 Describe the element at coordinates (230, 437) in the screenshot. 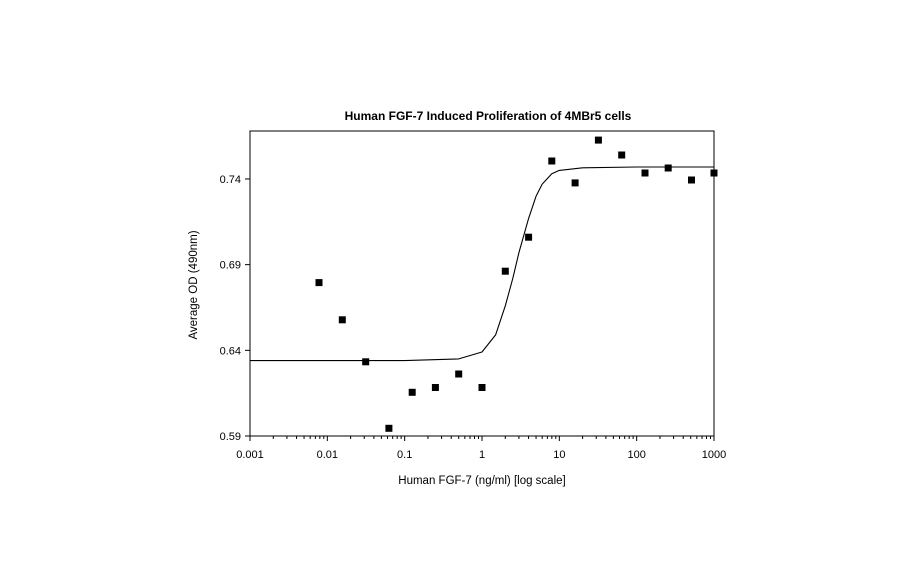

I see `y-tick-label-0: 0.59` at that location.